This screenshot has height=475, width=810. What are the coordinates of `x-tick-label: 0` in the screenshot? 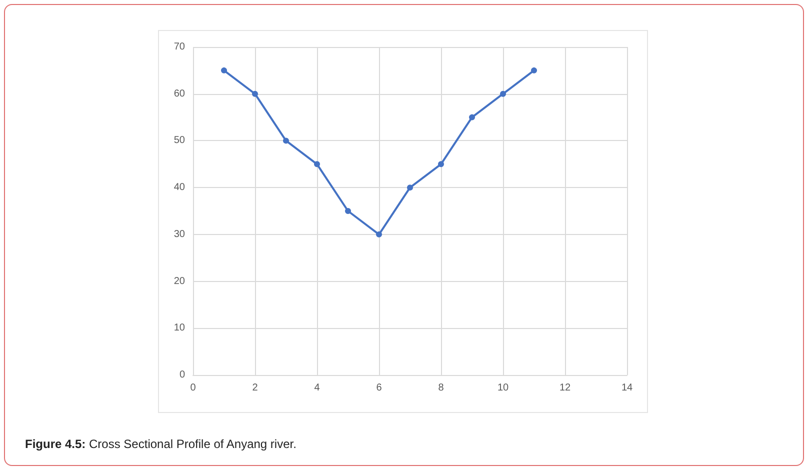 It's located at (193, 388).